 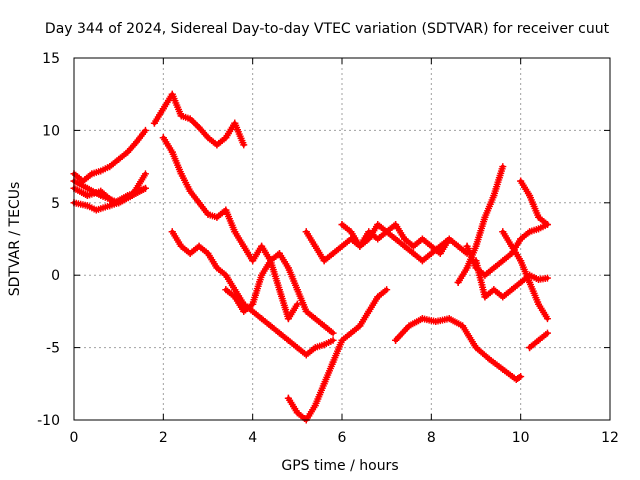 I want to click on series-sat-q, so click(x=525, y=275).